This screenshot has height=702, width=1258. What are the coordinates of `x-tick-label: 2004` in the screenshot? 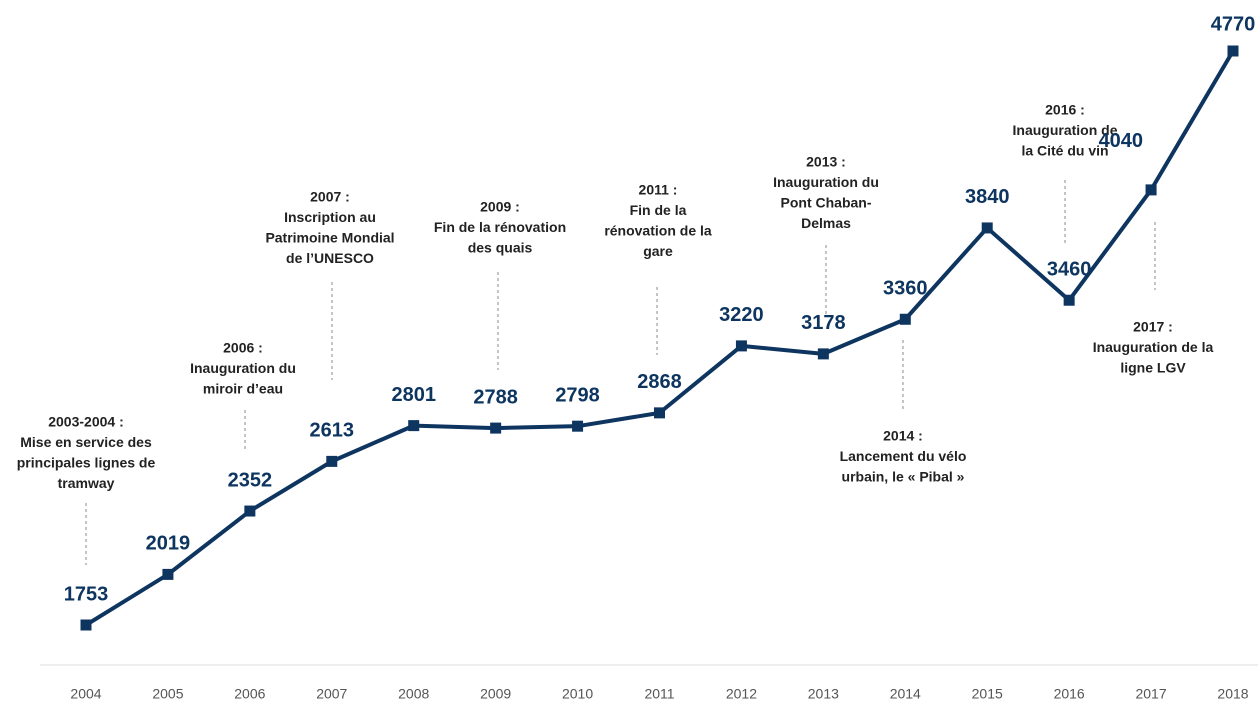 It's located at (85, 694).